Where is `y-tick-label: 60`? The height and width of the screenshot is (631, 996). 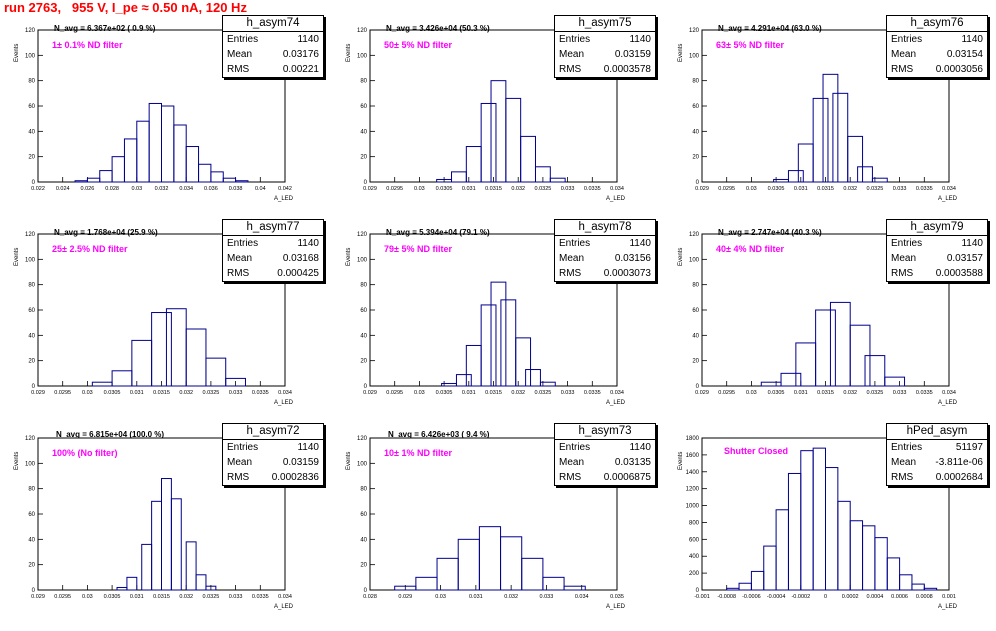
y-tick-label: 60 is located at coordinates (363, 515).